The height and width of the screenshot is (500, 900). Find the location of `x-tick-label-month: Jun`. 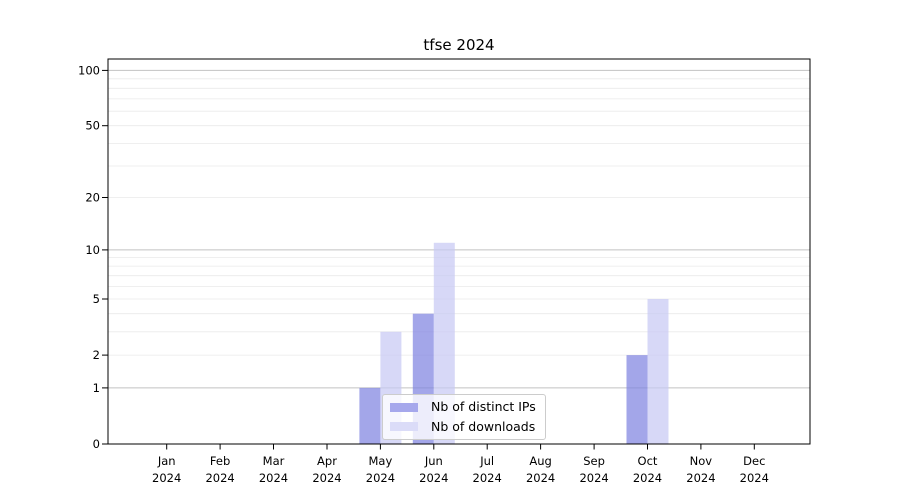

x-tick-label-month: Jun is located at coordinates (433, 461).